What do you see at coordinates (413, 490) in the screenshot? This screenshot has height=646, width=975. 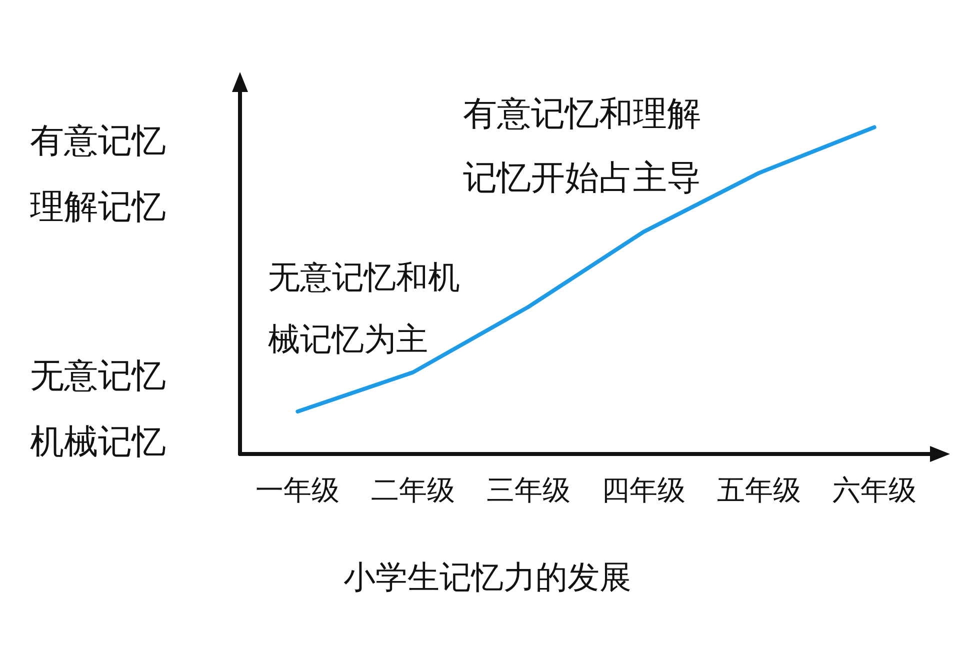 I see `x-tick-label: 二年级` at bounding box center [413, 490].